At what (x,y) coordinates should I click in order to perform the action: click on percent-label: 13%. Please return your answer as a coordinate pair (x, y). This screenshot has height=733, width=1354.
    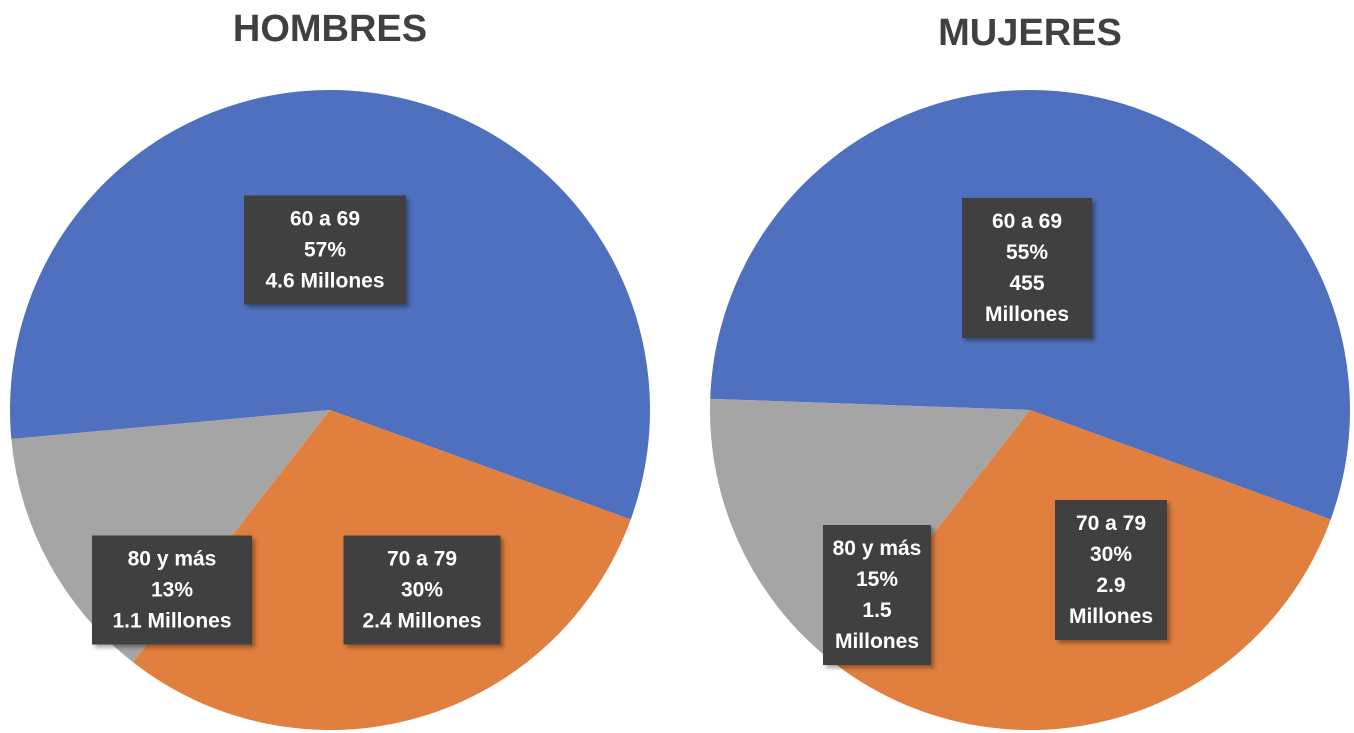
    Looking at the image, I should click on (172, 590).